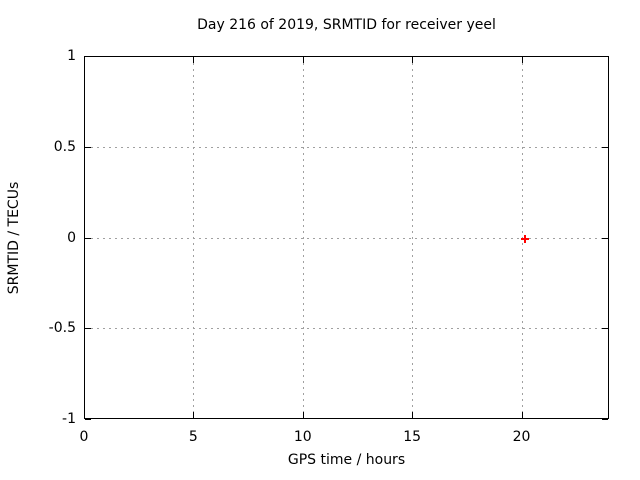 This screenshot has width=640, height=480. Describe the element at coordinates (71, 56) in the screenshot. I see `y-tick-label: 1` at that location.